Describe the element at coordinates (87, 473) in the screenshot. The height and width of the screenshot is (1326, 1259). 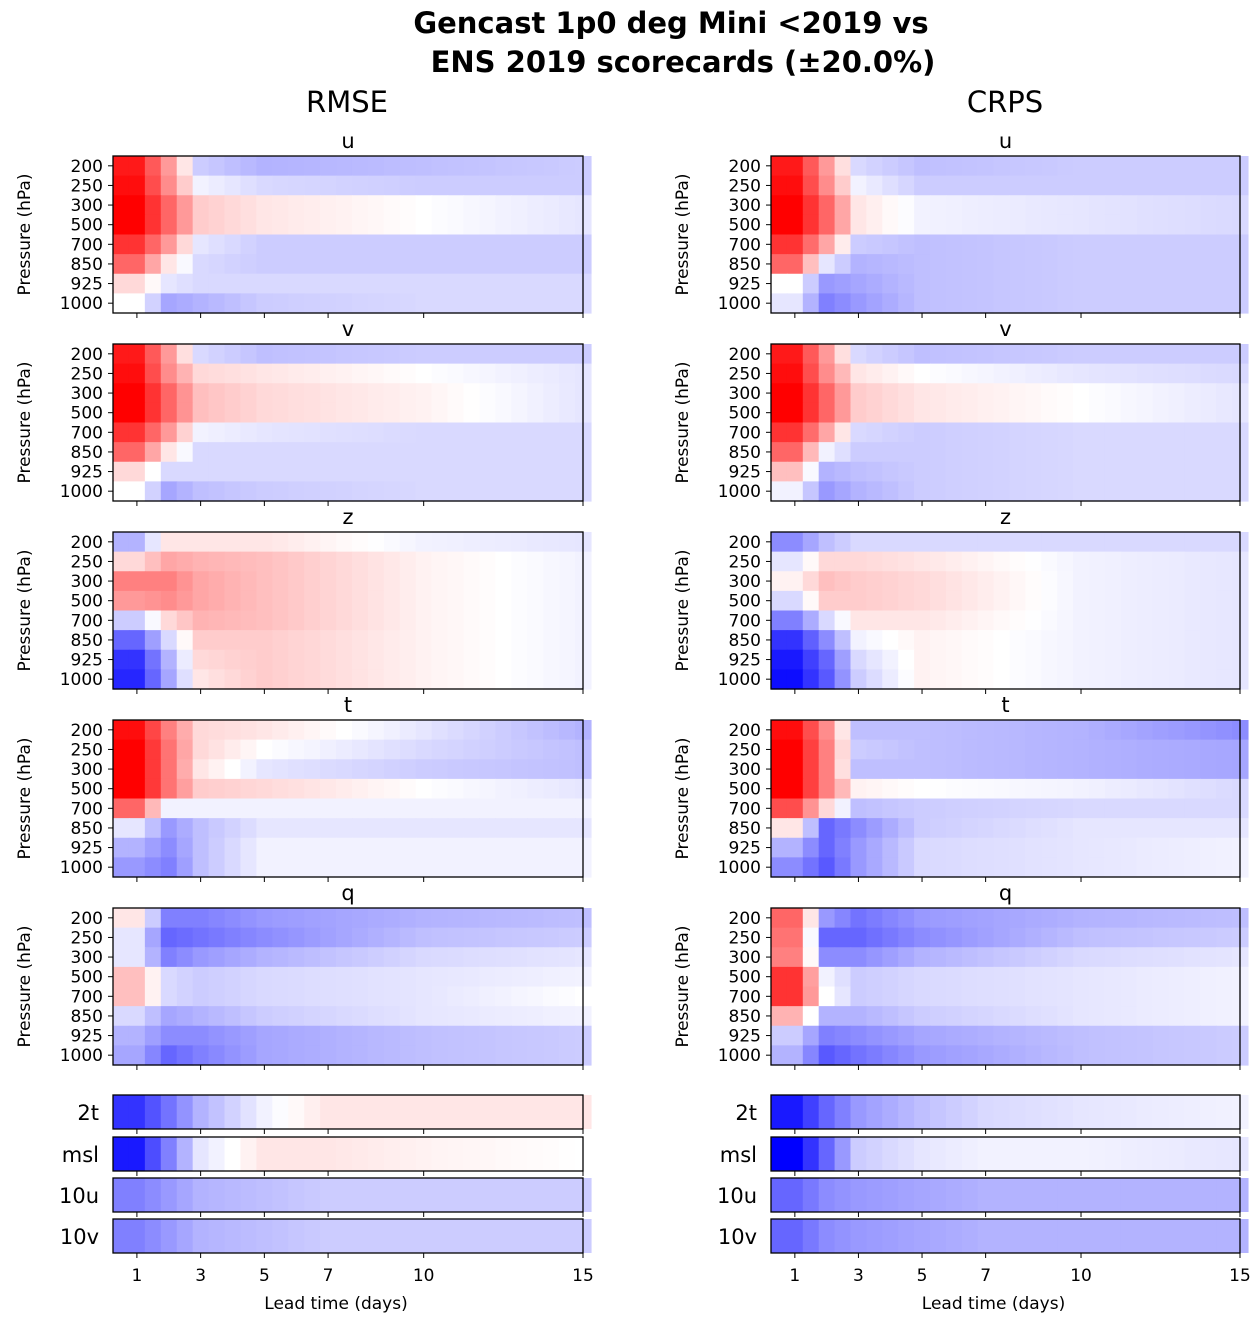
I see `y-tick-label: 925` at that location.